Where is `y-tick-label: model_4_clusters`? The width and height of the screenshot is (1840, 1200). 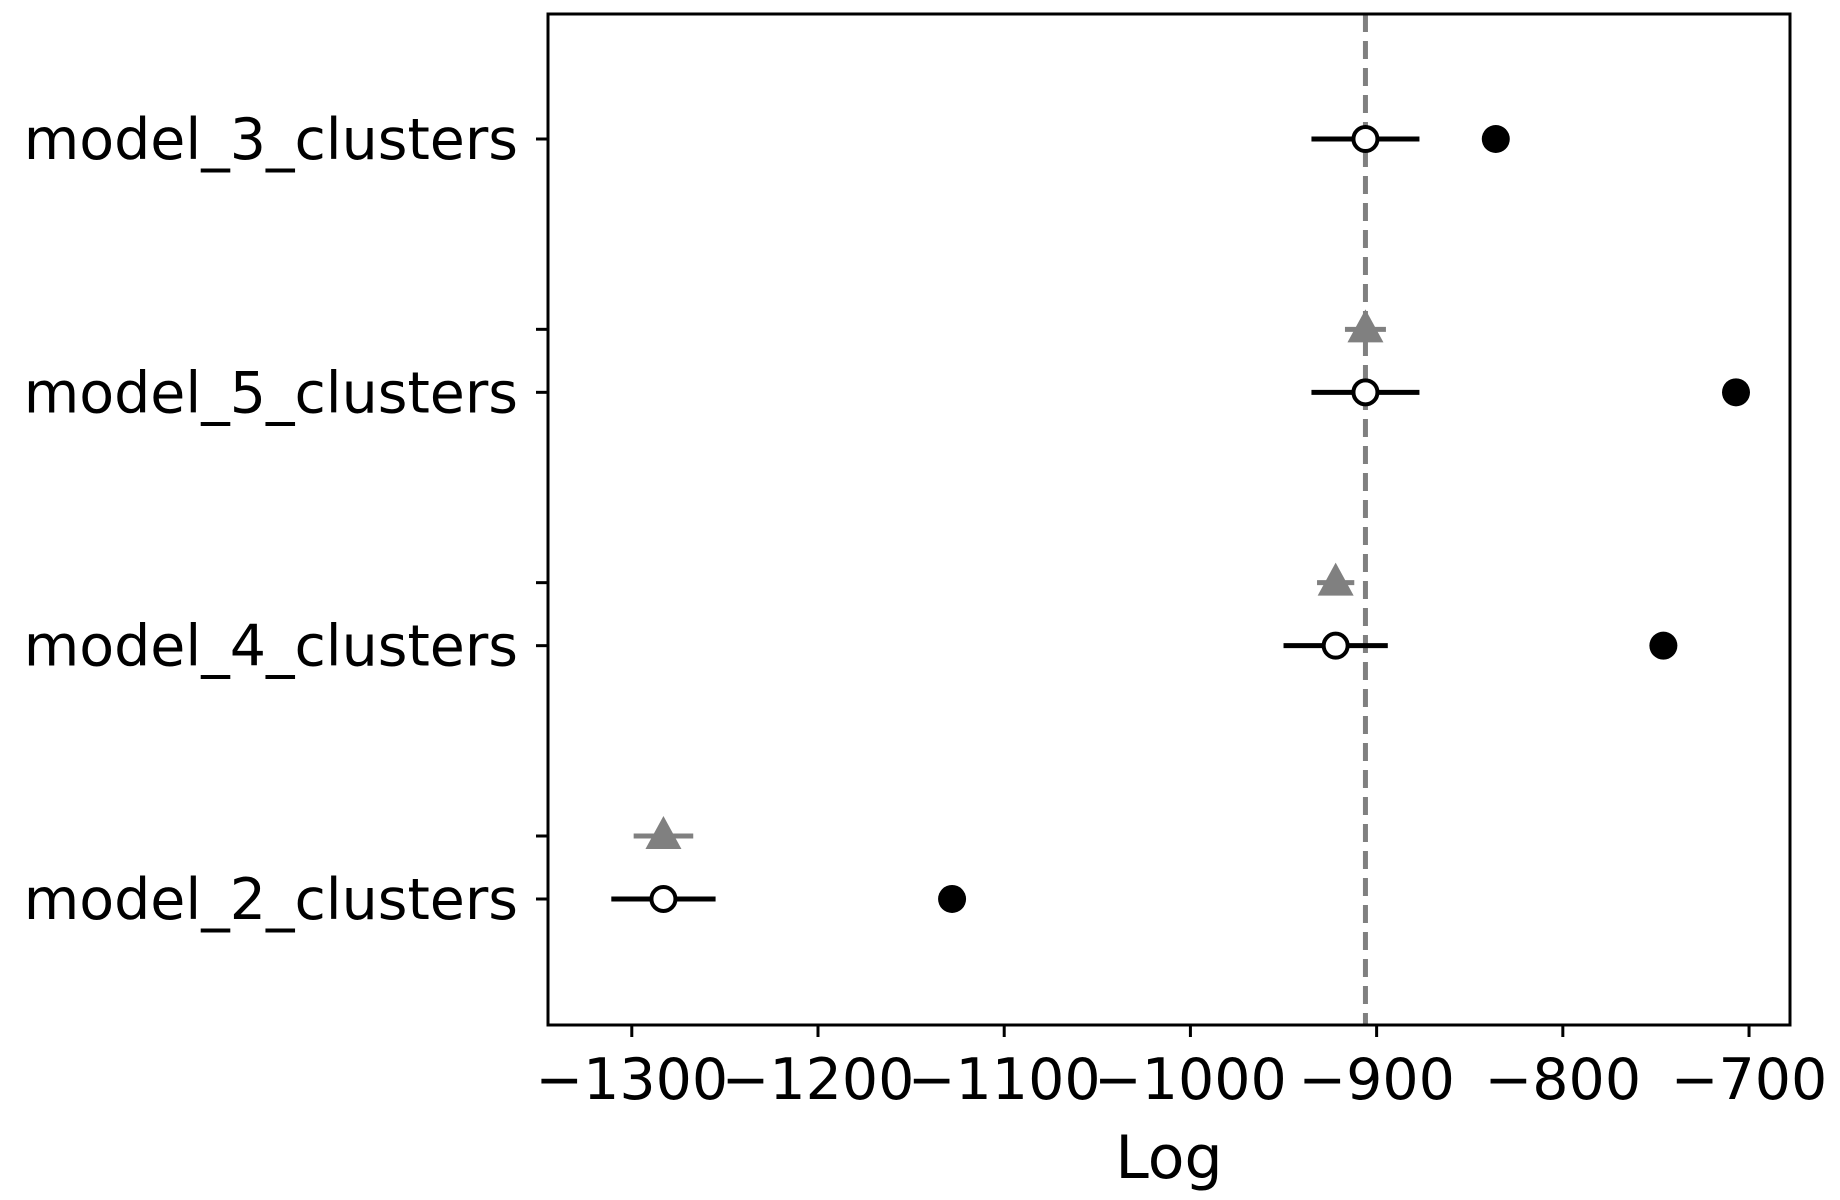
y-tick-label: model_4_clusters is located at coordinates (271, 647).